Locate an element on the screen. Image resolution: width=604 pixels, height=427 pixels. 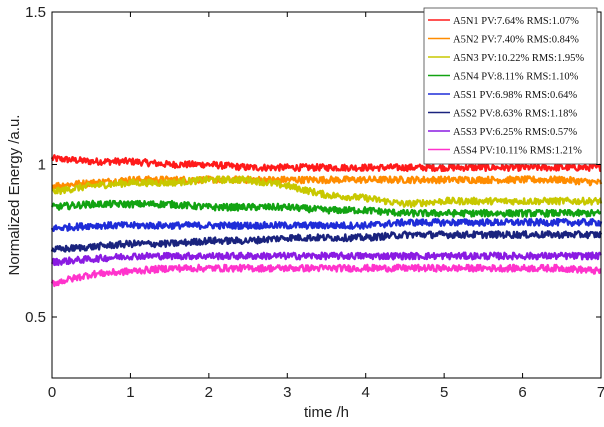
x-tick-label: 2 is located at coordinates (209, 392).